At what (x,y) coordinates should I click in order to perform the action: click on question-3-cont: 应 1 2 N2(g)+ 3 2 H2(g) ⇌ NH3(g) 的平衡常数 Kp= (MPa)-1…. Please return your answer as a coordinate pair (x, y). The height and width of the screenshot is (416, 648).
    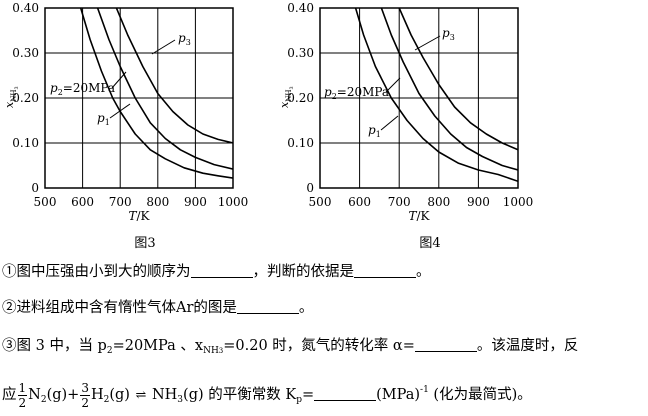
    Looking at the image, I should click on (267, 395).